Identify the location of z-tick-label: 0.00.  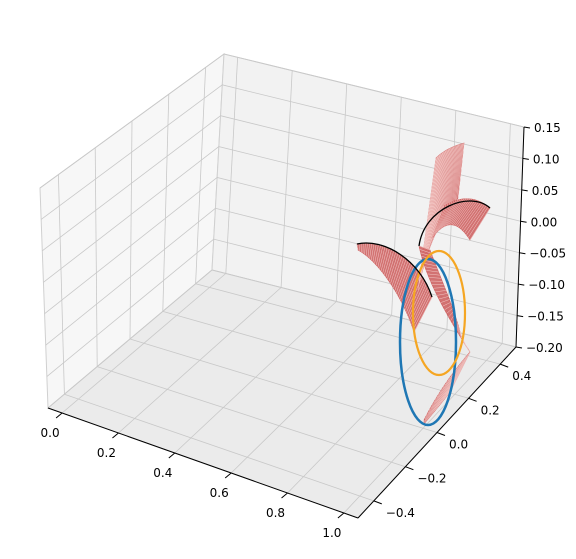
(544, 222).